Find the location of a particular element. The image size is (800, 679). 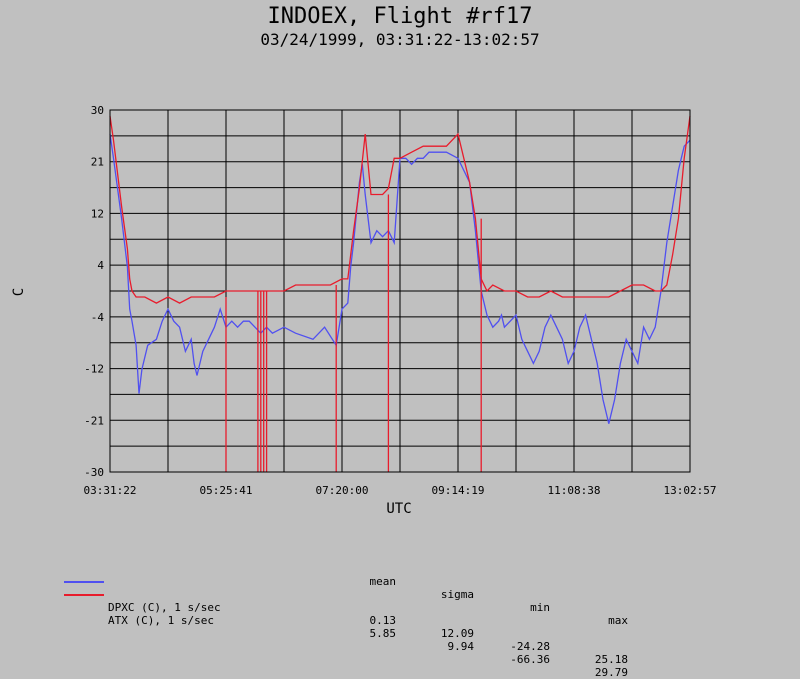

chart-subtitle: 03/24/1999, 03:31:22-13:02:57 is located at coordinates (400, 39).